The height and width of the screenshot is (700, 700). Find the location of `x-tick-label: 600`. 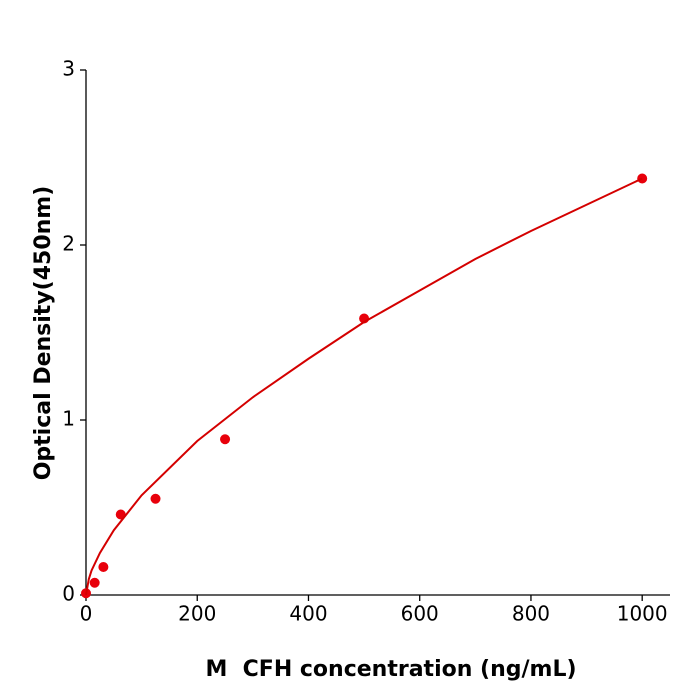

x-tick-label: 600 is located at coordinates (420, 614).